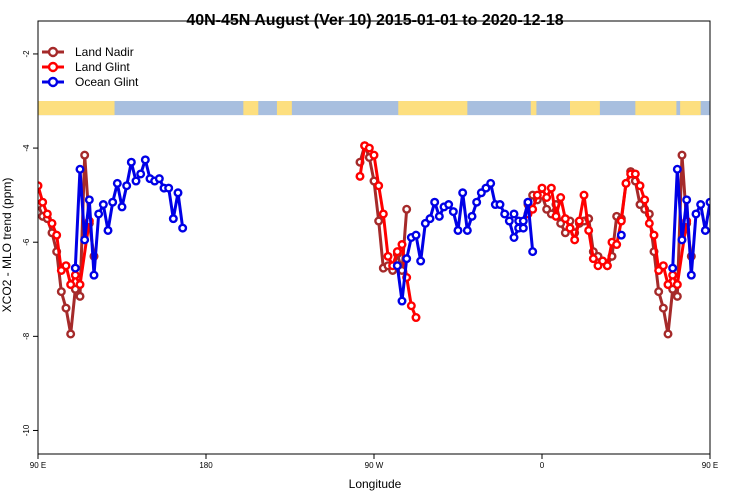  What do you see at coordinates (690, 222) in the screenshot?
I see `series-line` at bounding box center [690, 222].